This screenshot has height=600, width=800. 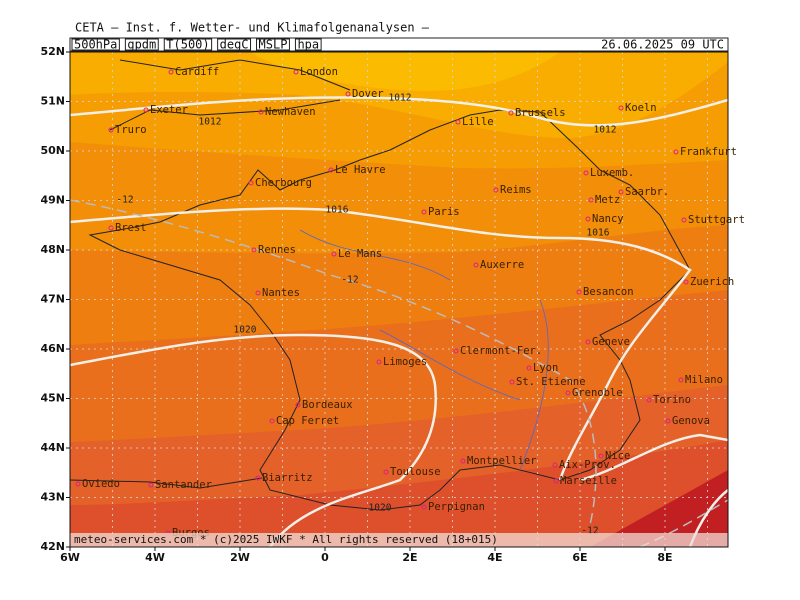 I want to click on header-field: gpdm, so click(x=141, y=45).